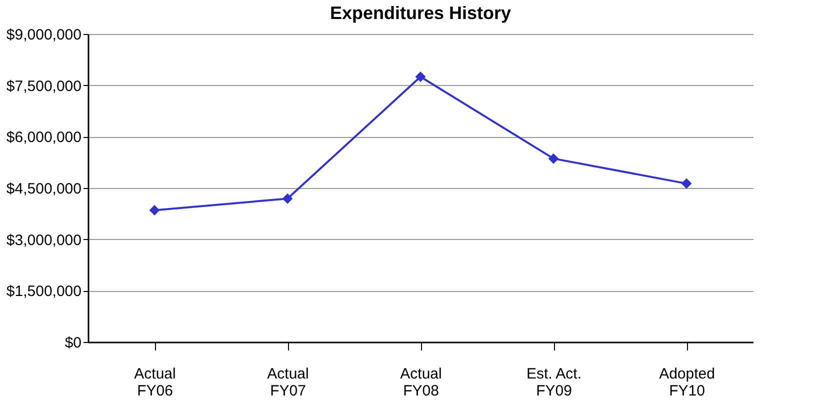  I want to click on y-tick-label: $1,500,000, so click(44, 291).